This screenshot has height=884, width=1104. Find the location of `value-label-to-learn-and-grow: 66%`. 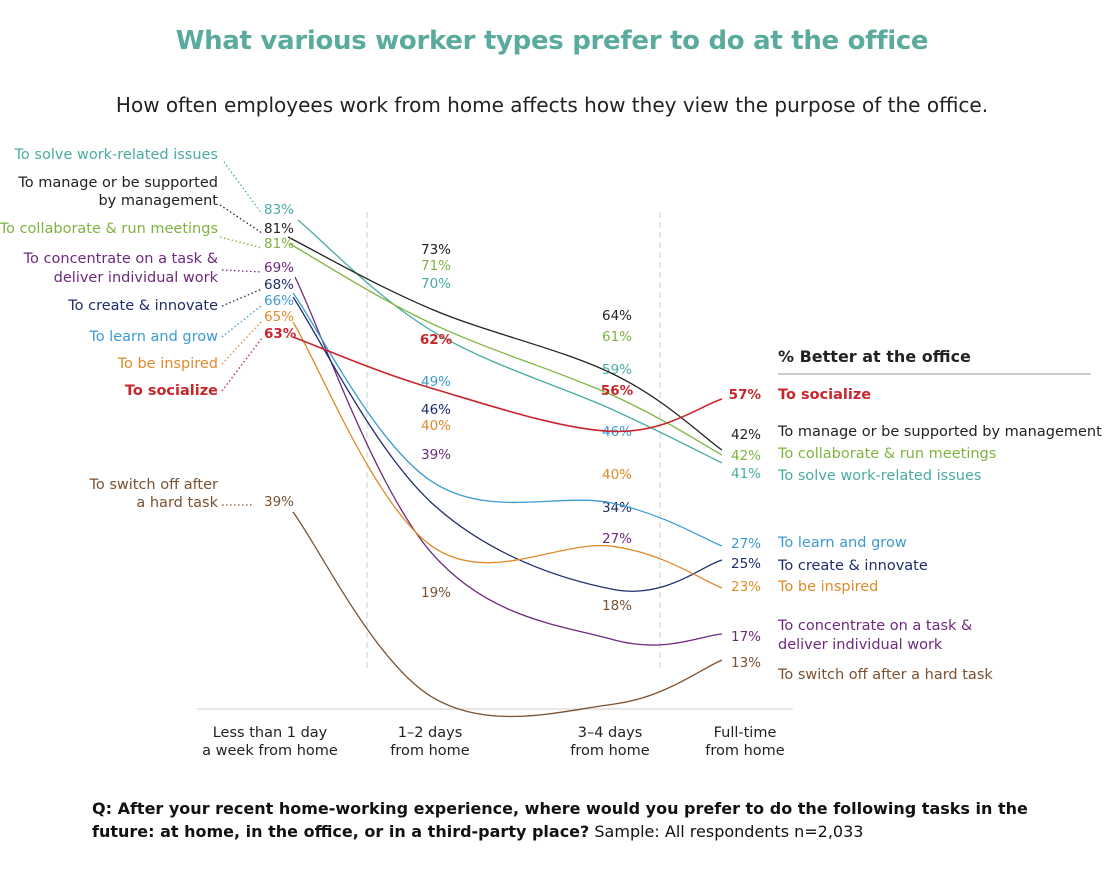

value-label-to-learn-and-grow: 66% is located at coordinates (279, 301).